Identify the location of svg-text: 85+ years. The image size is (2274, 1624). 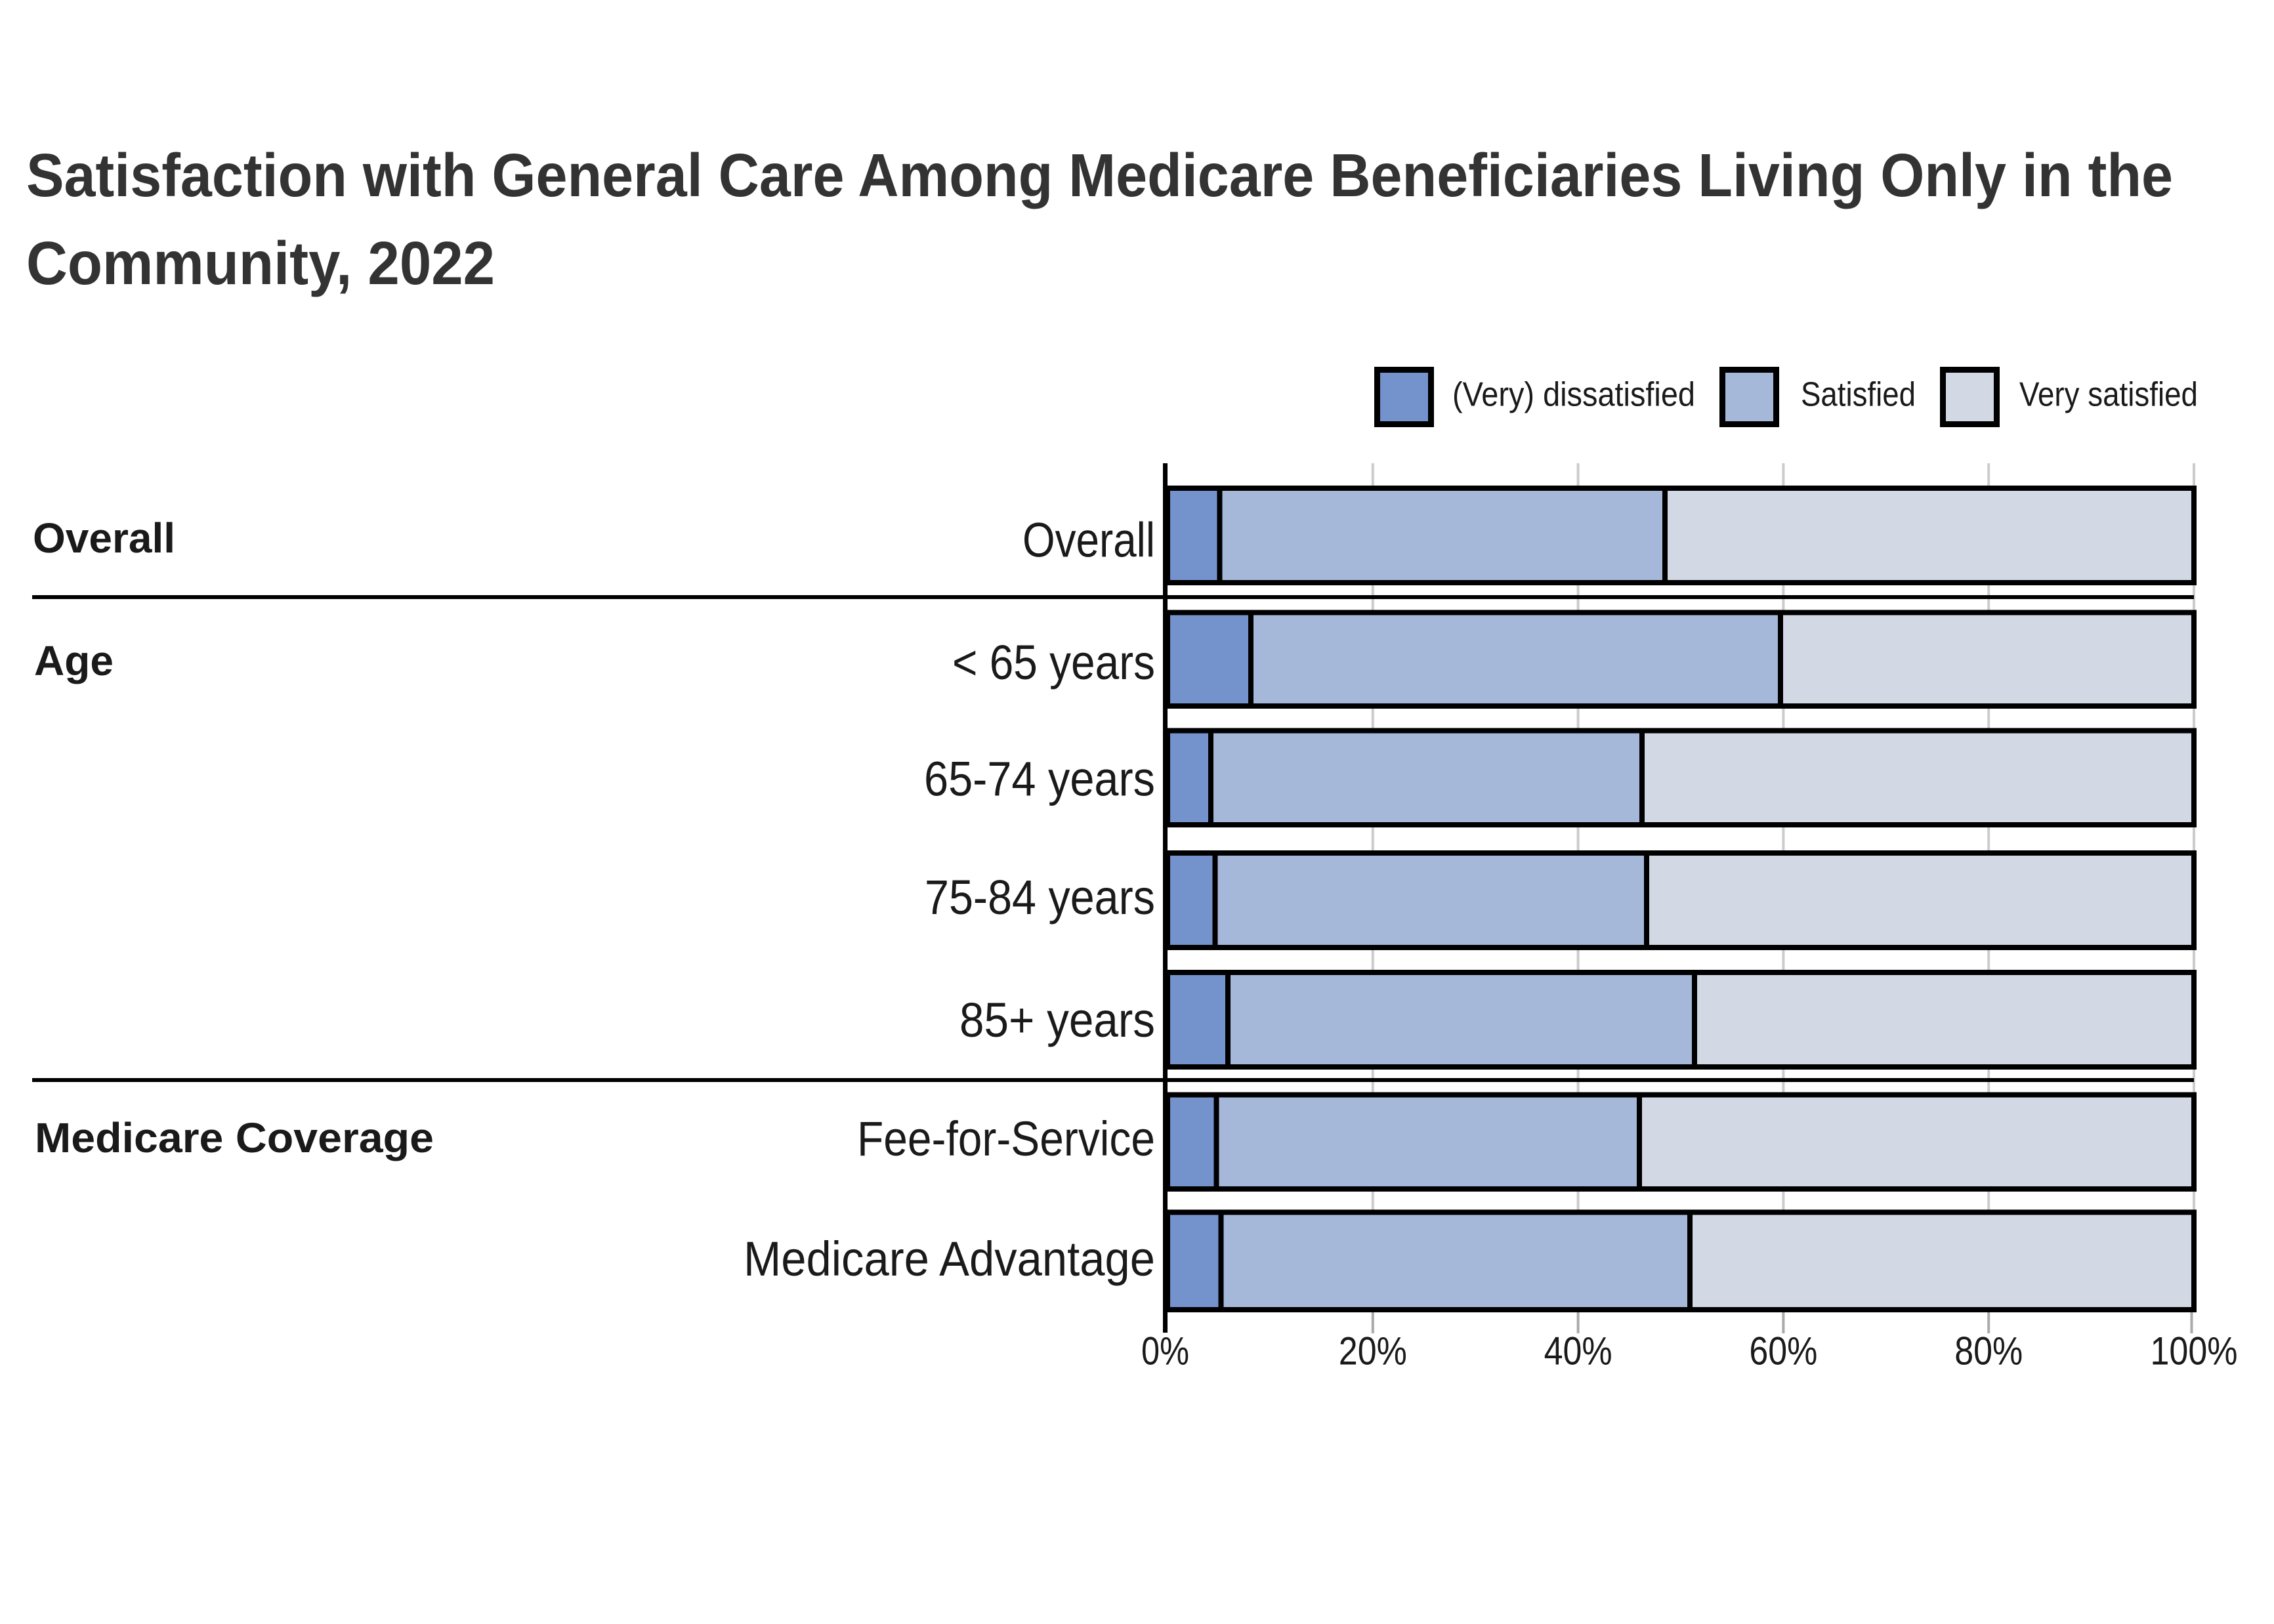
(1057, 1020).